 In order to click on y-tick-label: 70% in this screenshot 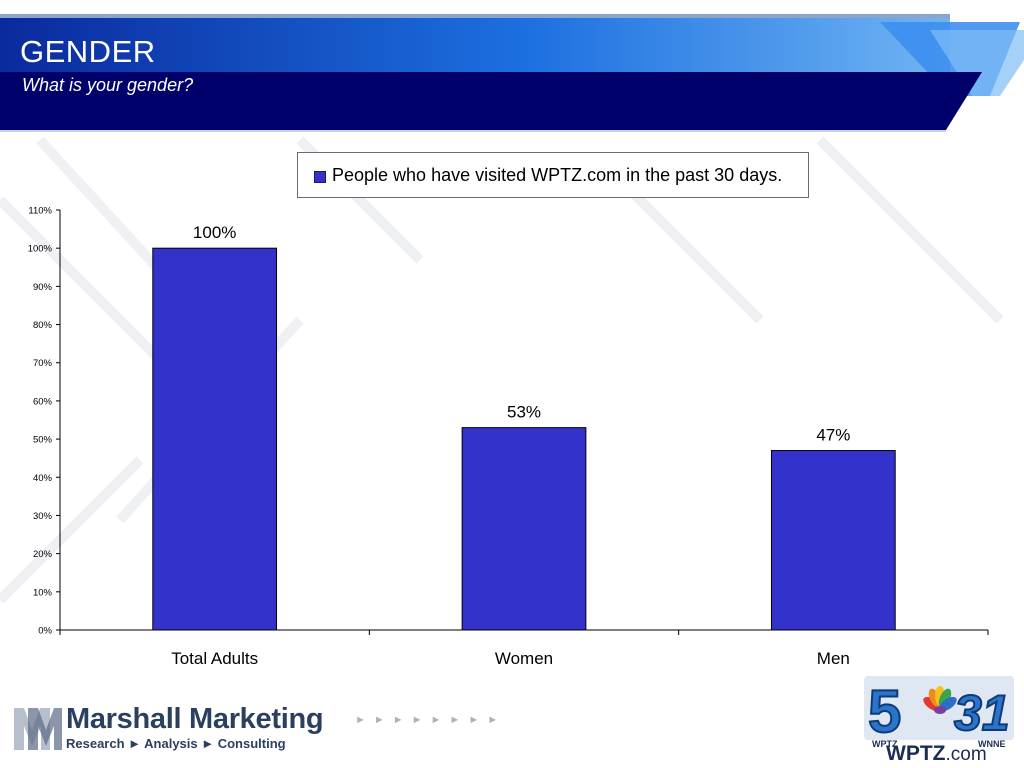, I will do `click(43, 363)`.